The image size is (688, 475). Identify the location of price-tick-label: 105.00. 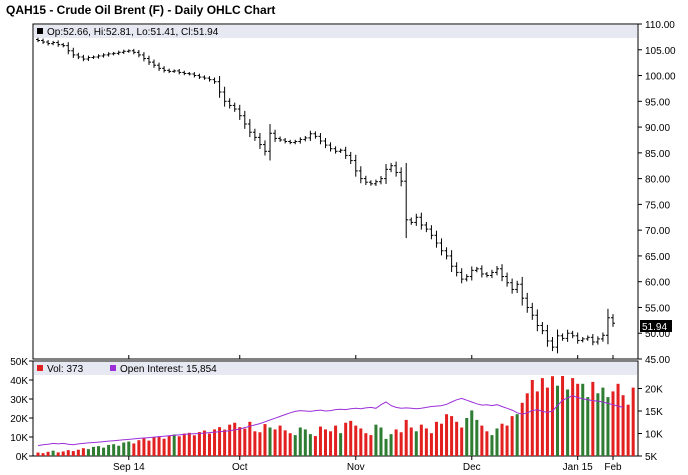
(660, 51).